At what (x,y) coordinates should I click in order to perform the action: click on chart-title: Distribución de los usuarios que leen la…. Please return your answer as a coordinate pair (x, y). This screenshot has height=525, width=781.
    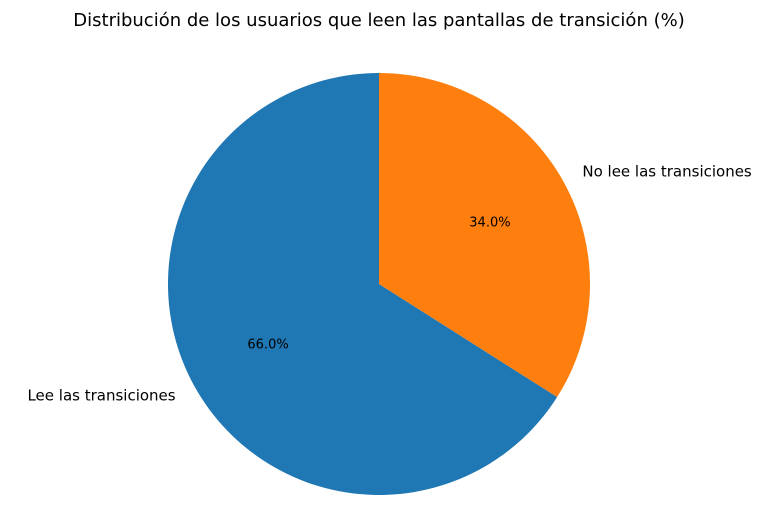
    Looking at the image, I should click on (378, 20).